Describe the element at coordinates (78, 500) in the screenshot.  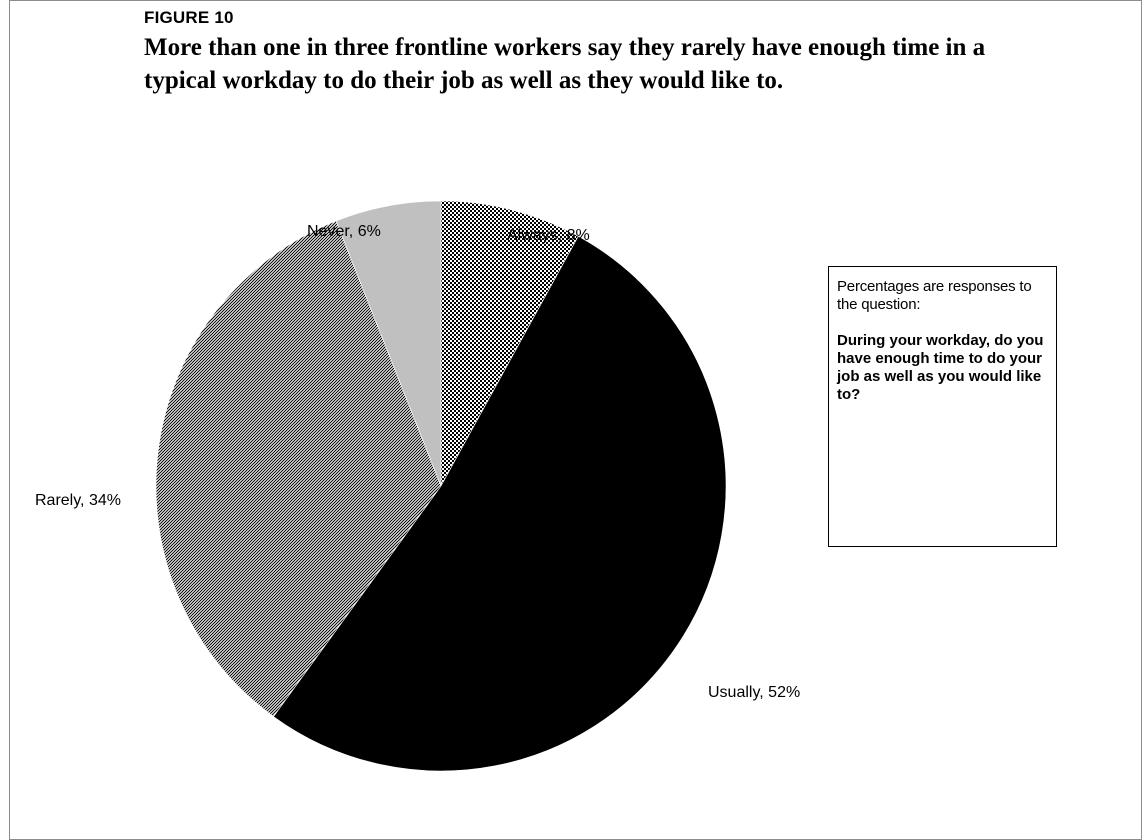
I see `slice-label-rarely: Rarely, 34%` at that location.